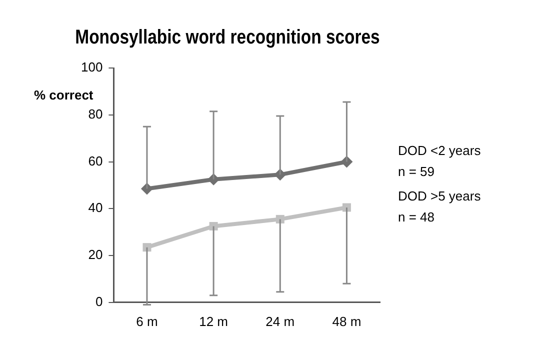 The width and height of the screenshot is (540, 350). Describe the element at coordinates (95, 254) in the screenshot. I see `y-tick-label: 20` at that location.